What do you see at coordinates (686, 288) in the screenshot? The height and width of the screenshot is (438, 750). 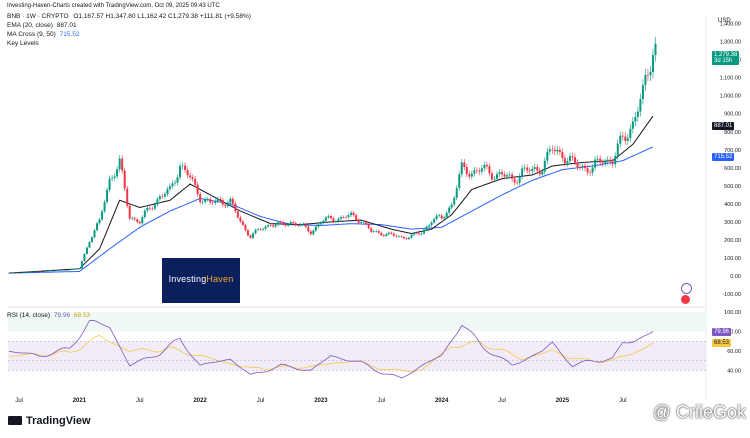 I see `lightning-icon` at bounding box center [686, 288].